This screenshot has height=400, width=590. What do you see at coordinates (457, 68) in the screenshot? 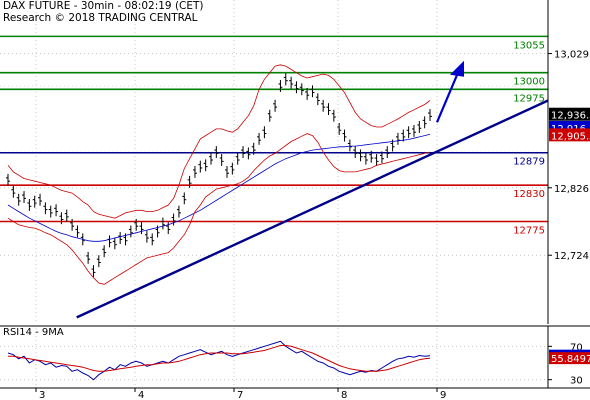
I see `forecast-arrow-head` at bounding box center [457, 68].